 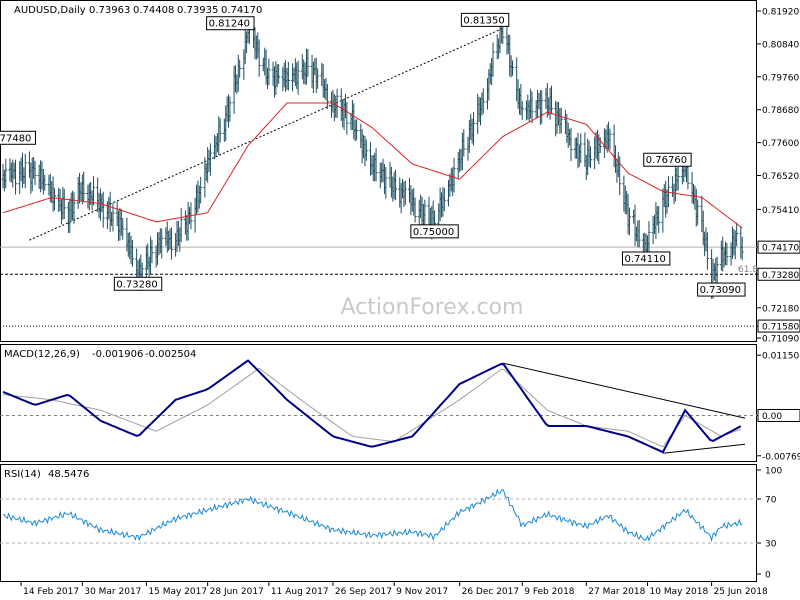 I want to click on x-axis-tick-label: 26 Dec 2017, so click(x=490, y=592).